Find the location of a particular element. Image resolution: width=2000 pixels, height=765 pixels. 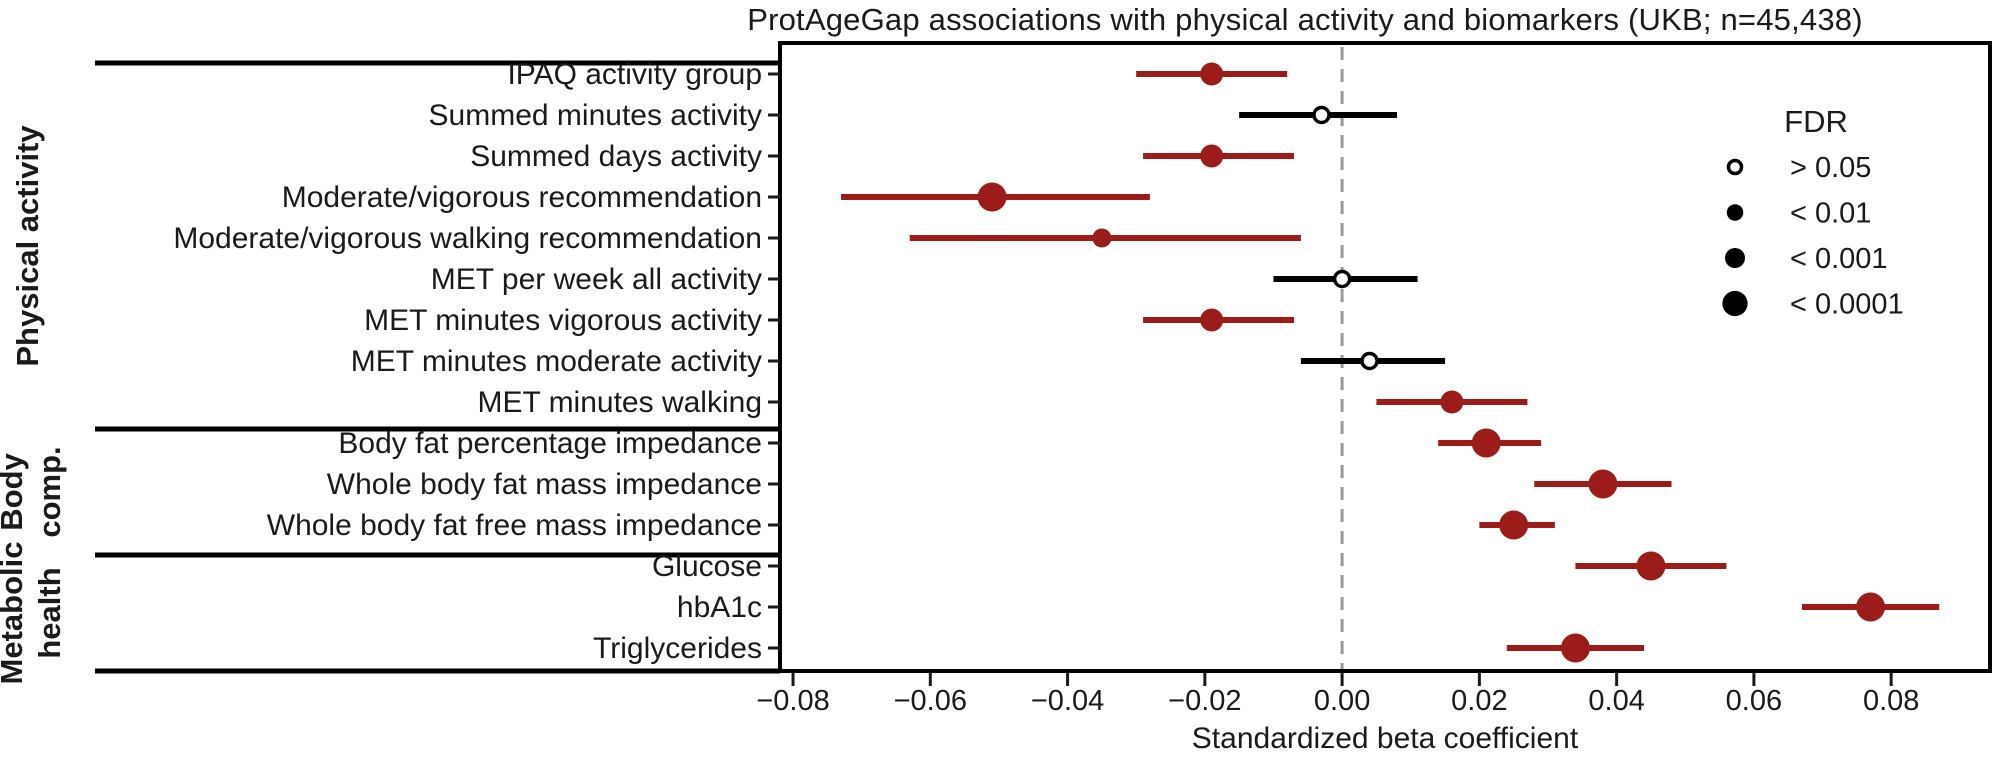

row-label: Summed days activity is located at coordinates (616, 156).